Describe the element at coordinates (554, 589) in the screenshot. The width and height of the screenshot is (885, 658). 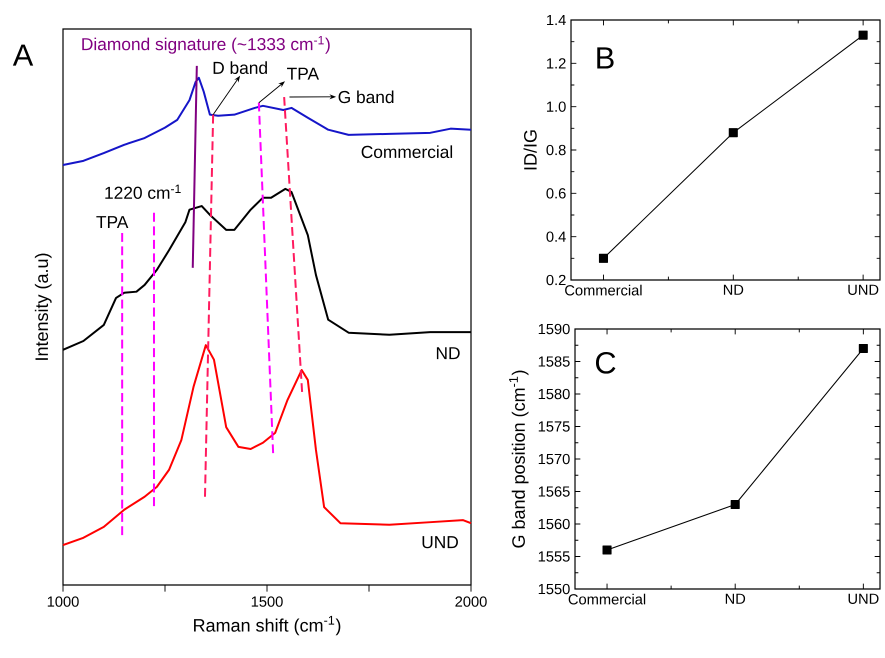
I see `y-tick-label: 1550` at that location.